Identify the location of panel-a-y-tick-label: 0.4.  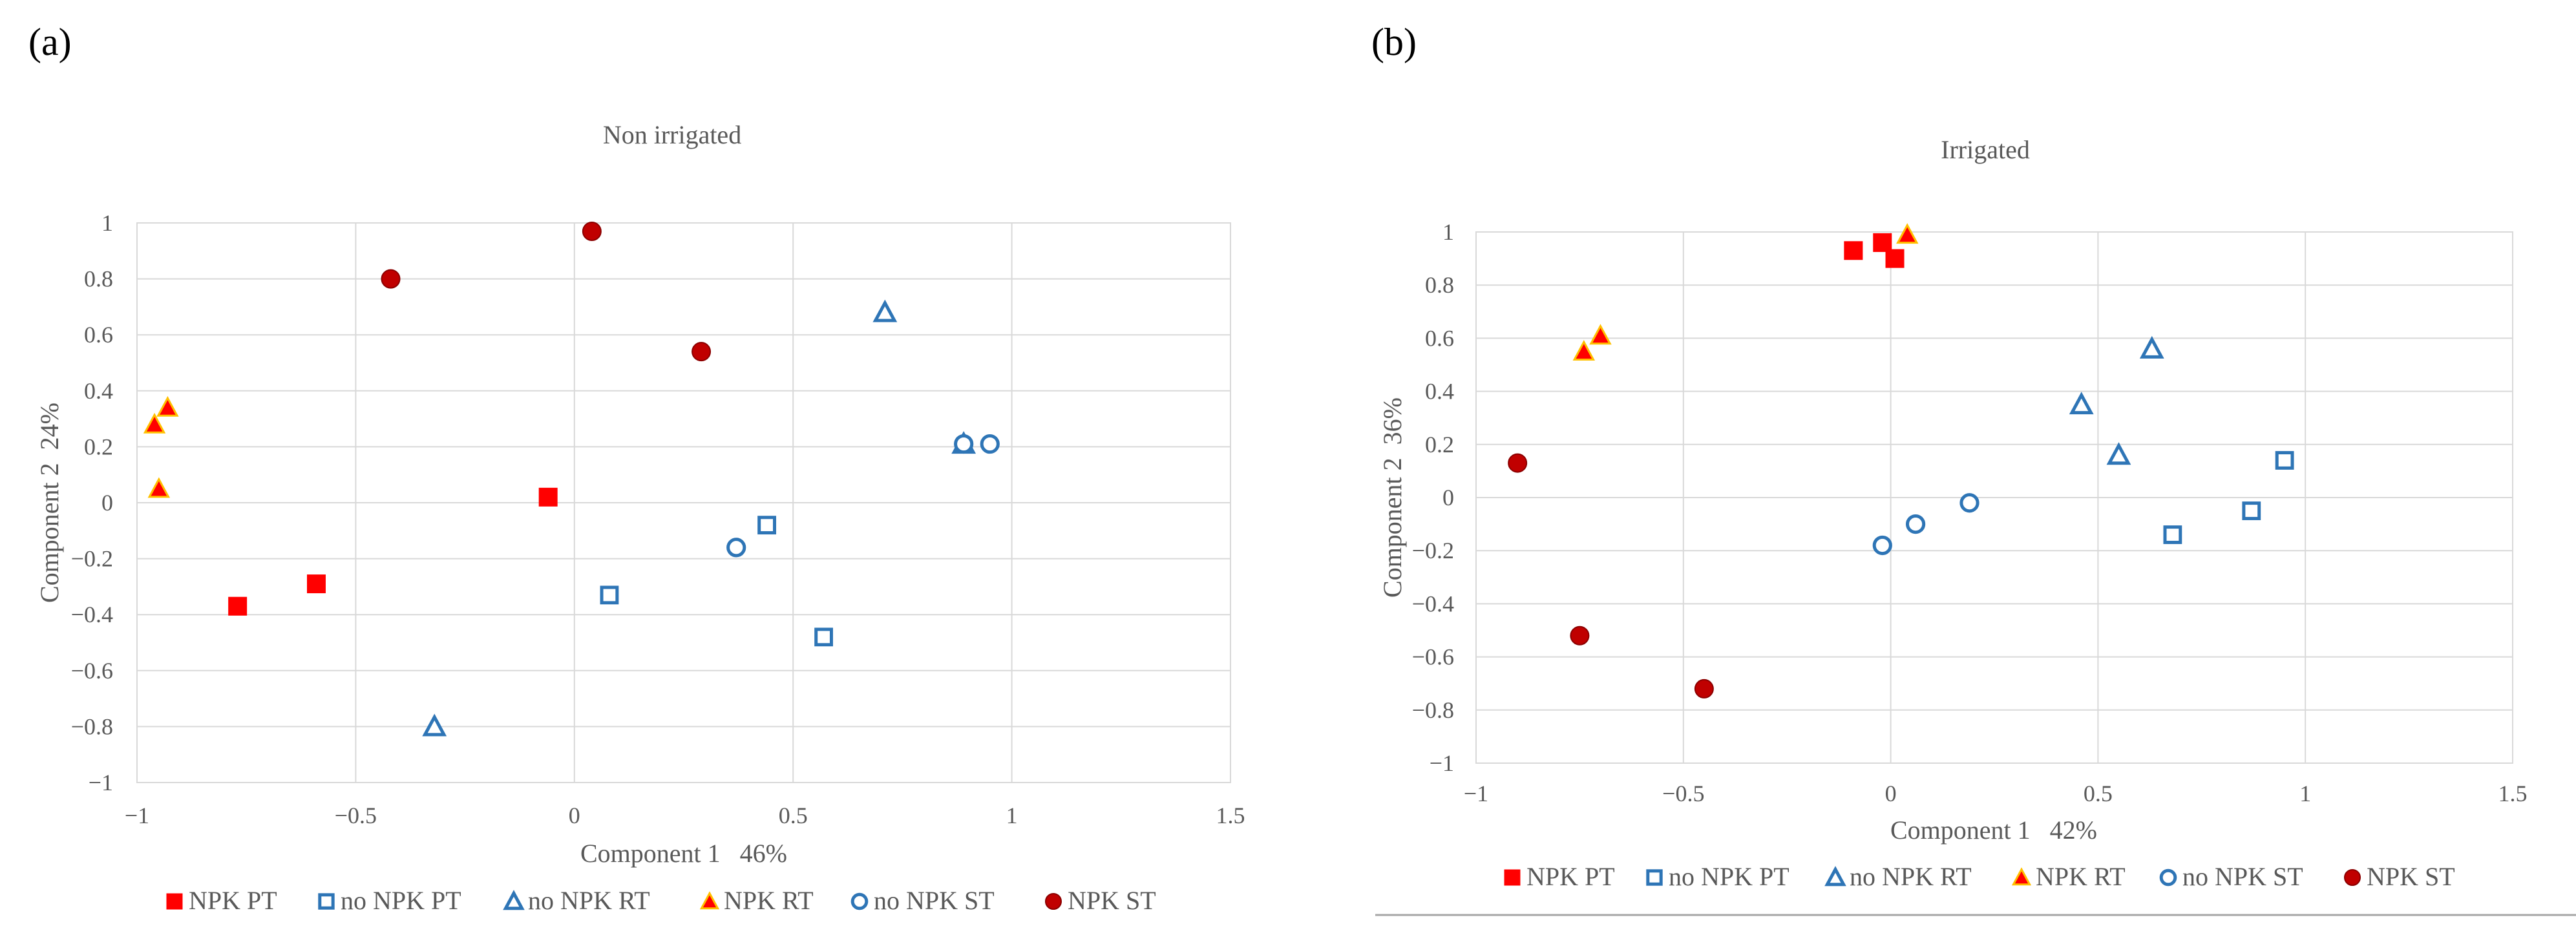
(98, 391).